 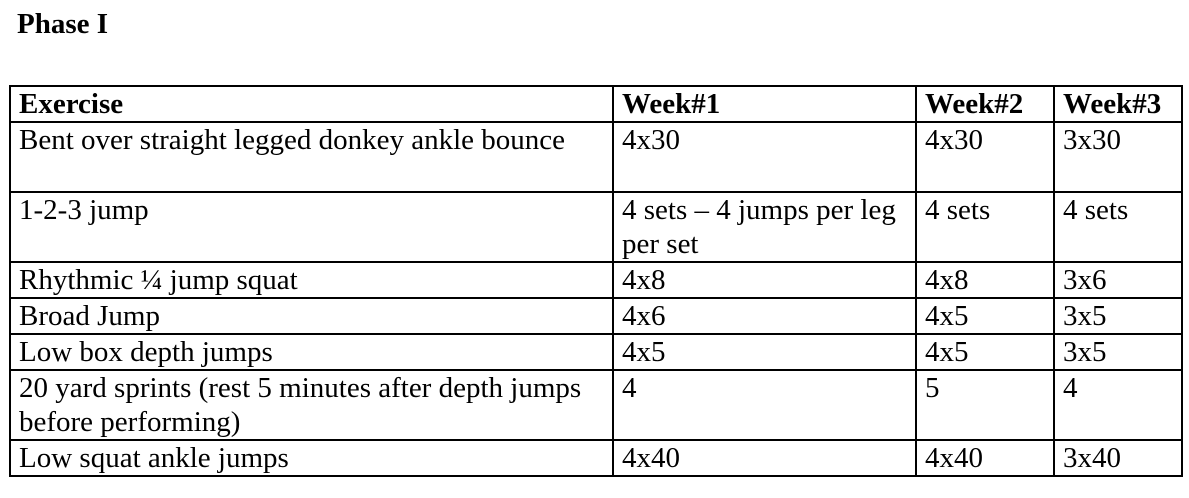 What do you see at coordinates (764, 352) in the screenshot?
I see `week-1-cell: 4x5` at bounding box center [764, 352].